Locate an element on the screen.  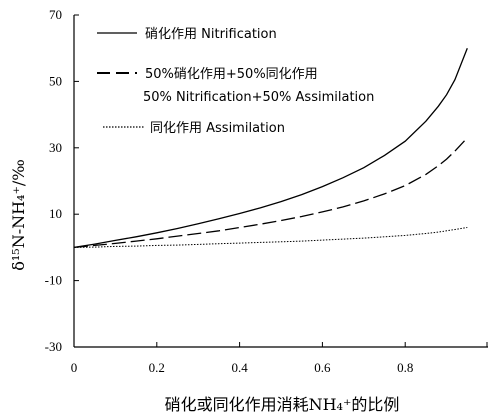
y-tick-label: 70 is located at coordinates (55, 14).